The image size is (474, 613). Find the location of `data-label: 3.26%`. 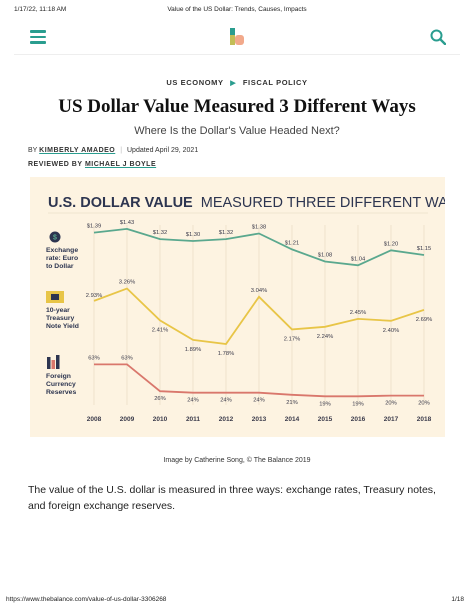

data-label: 3.26% is located at coordinates (127, 283).